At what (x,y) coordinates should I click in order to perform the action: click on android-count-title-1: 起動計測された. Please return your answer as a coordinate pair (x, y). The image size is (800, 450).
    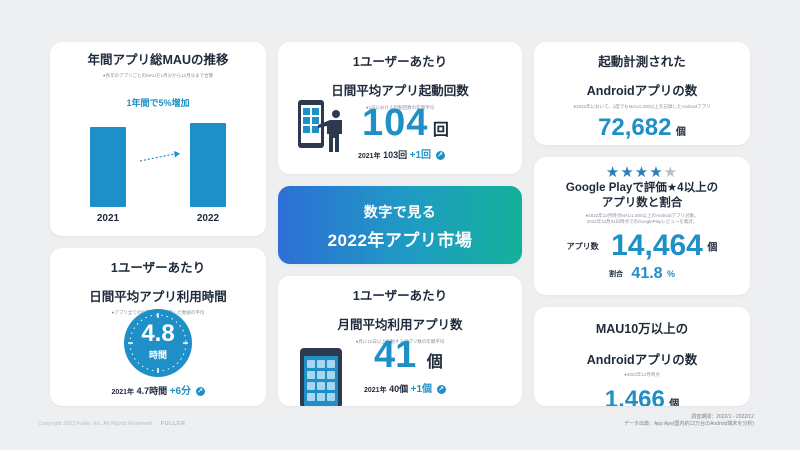
    Looking at the image, I should click on (642, 62).